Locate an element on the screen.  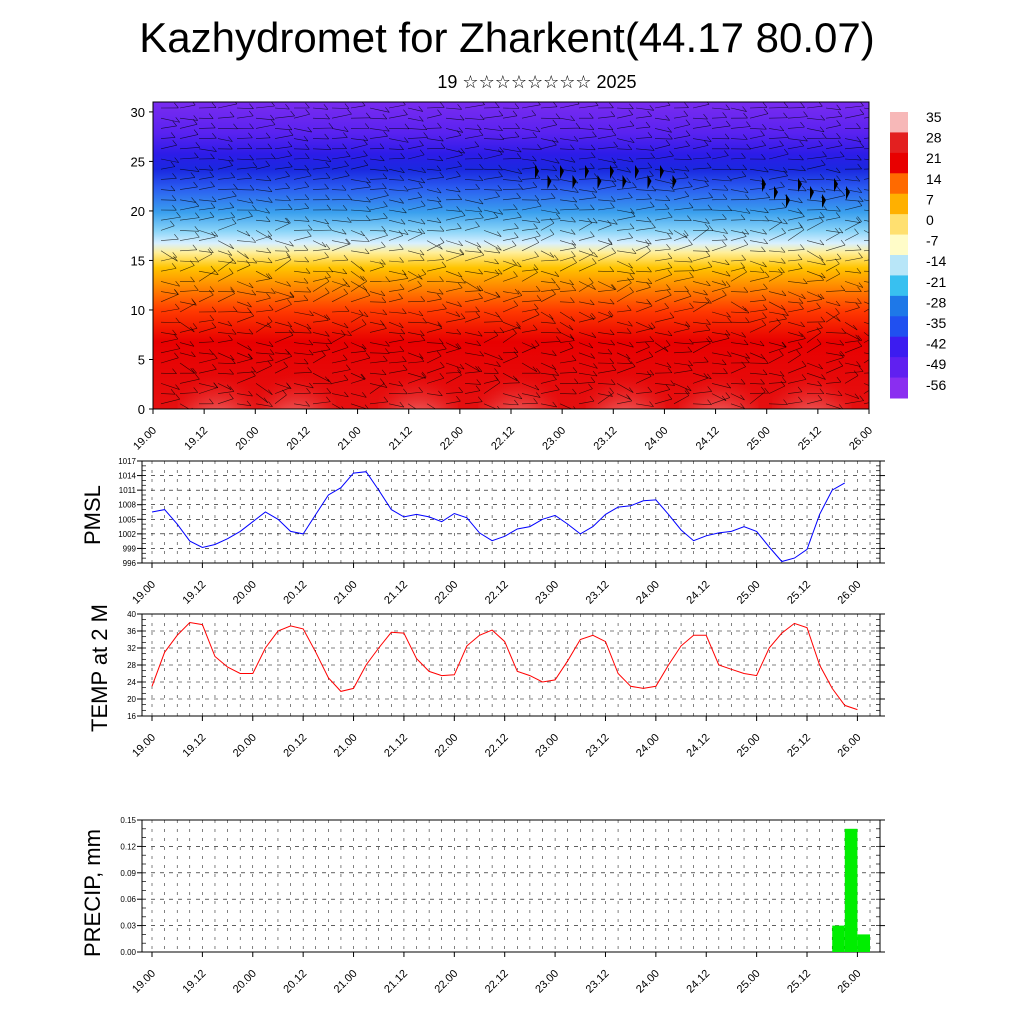
x-tick-label: 19.12 is located at coordinates (195, 746).